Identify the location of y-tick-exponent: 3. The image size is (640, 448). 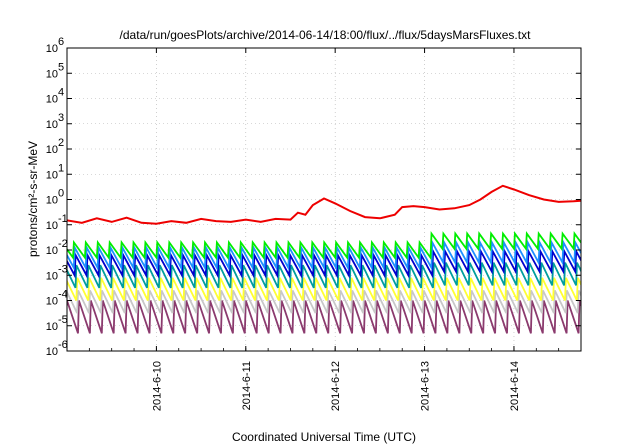
(61, 118).